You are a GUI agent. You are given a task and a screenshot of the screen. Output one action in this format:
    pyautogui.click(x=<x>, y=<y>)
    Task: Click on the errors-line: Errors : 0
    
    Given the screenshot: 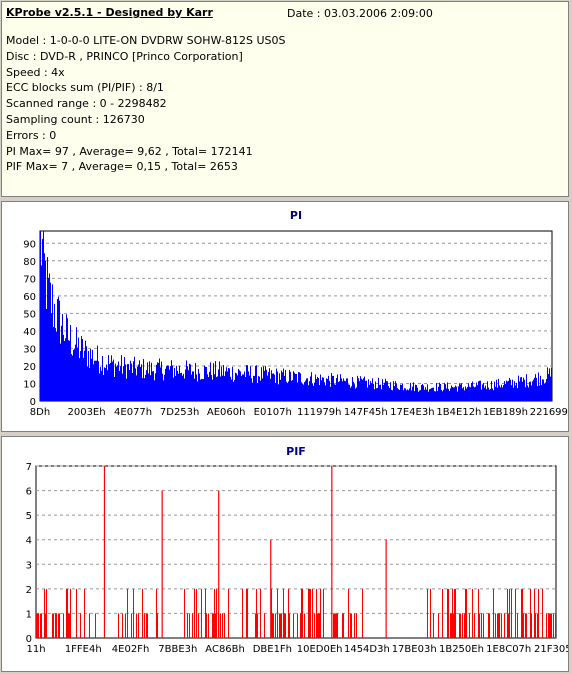 What is the action you would take?
    pyautogui.click(x=31, y=135)
    